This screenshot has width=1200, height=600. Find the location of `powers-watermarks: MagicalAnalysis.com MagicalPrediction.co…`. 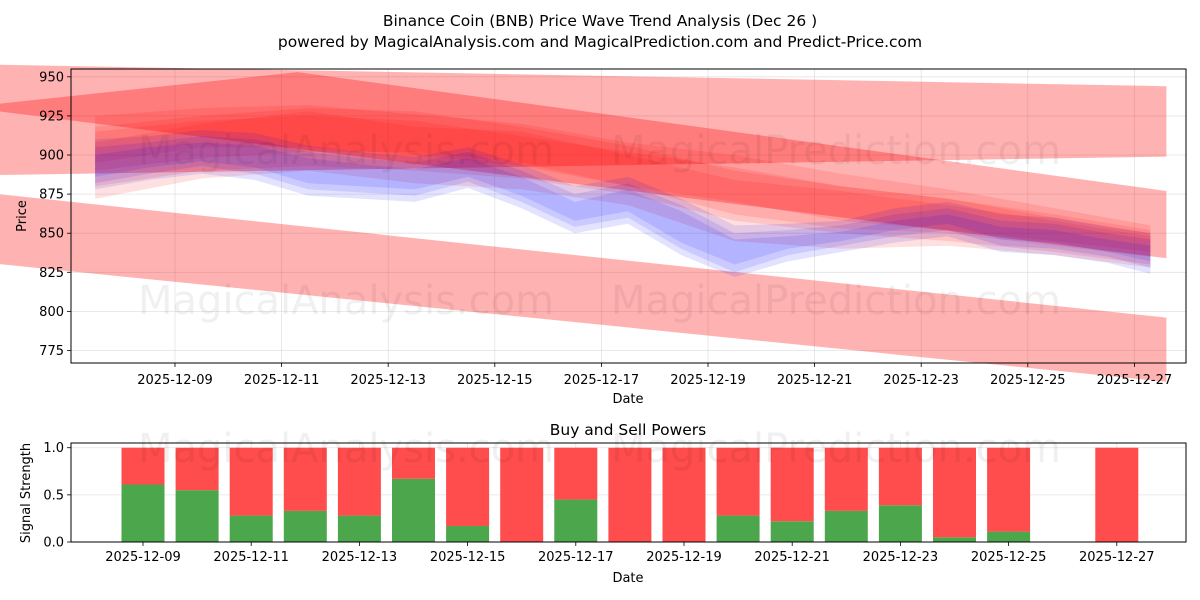

powers-watermarks: MagicalAnalysis.com MagicalPrediction.co… is located at coordinates (599, 449).